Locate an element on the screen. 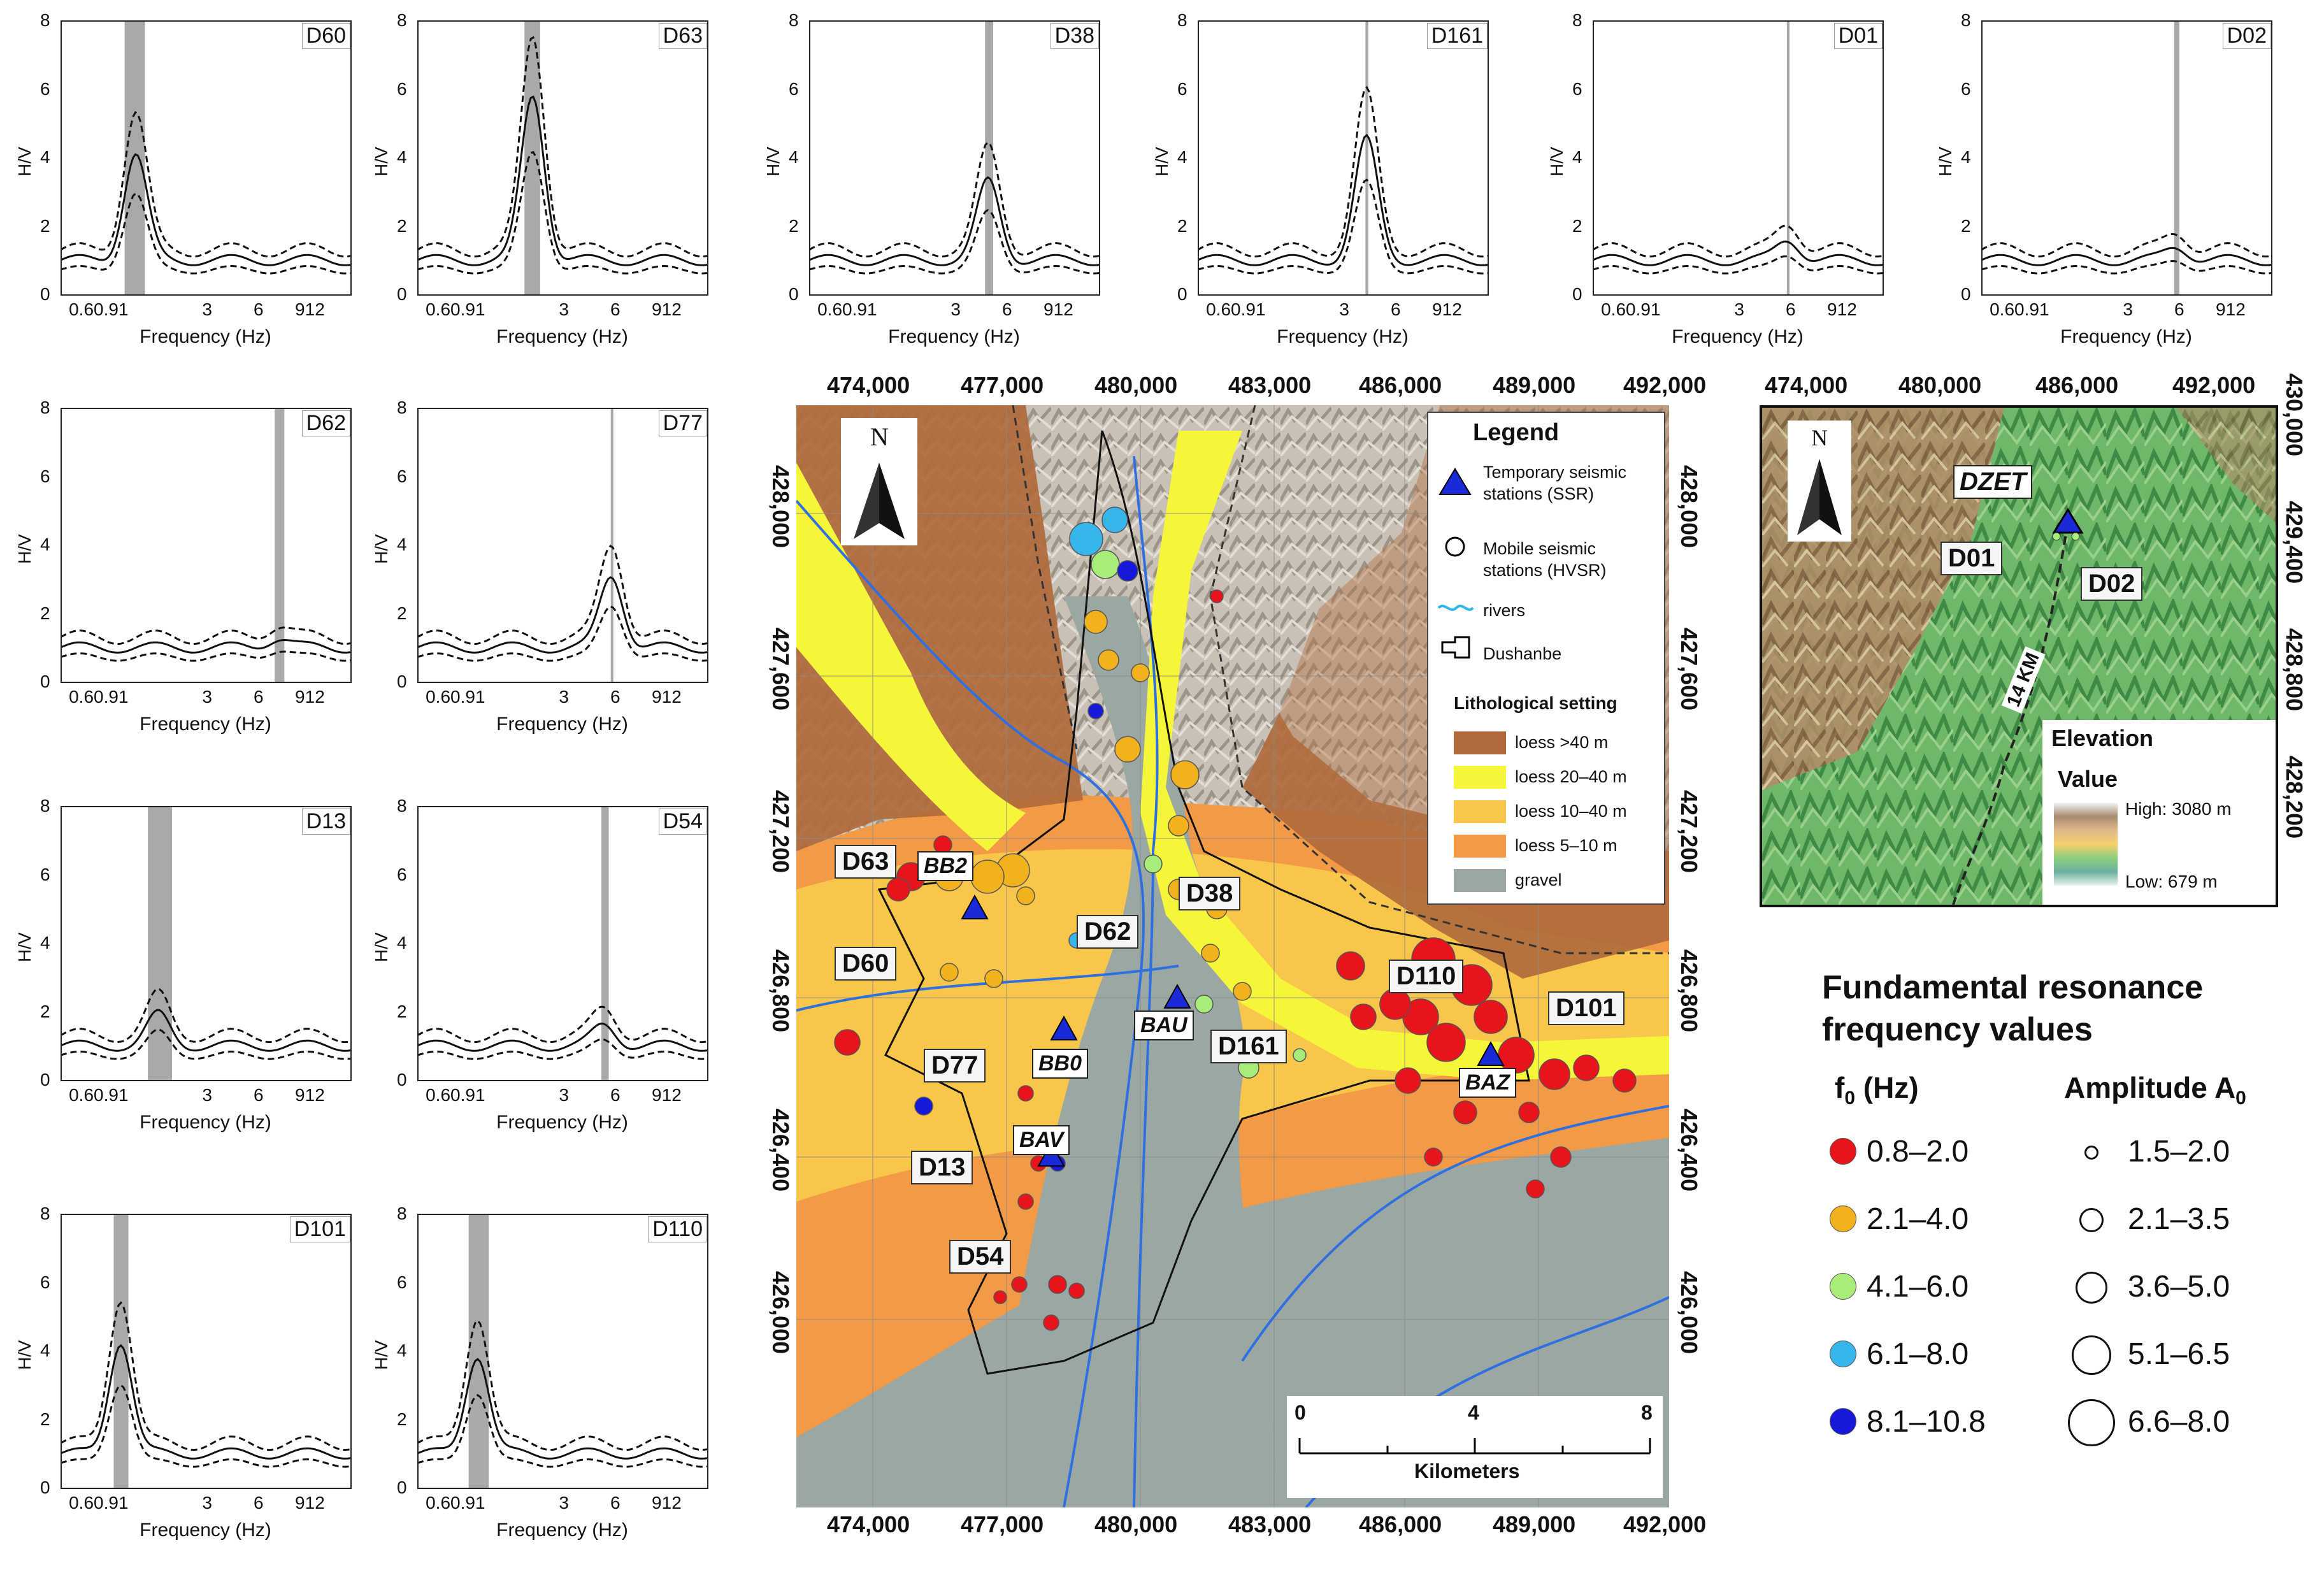  f0-class-label: 4.1–6.0 is located at coordinates (1918, 1287).